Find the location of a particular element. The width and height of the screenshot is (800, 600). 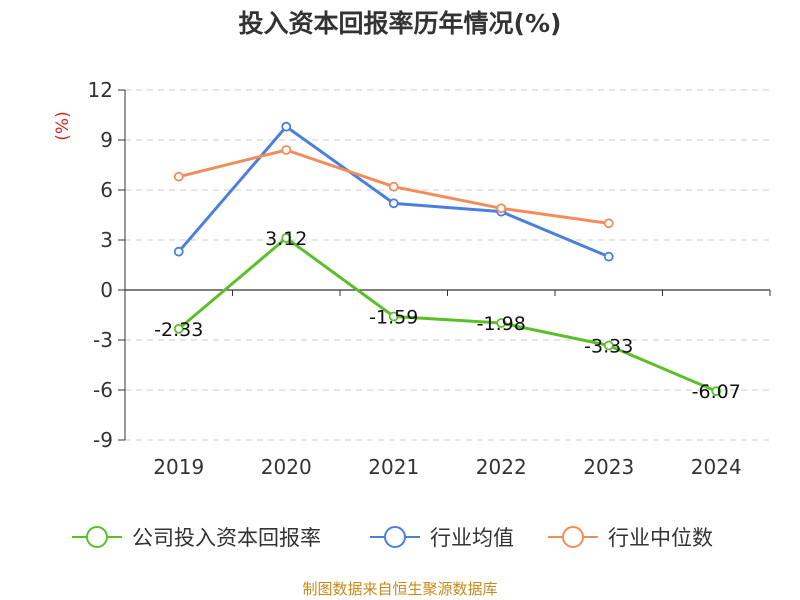

data-label: -1.59 is located at coordinates (393, 318).